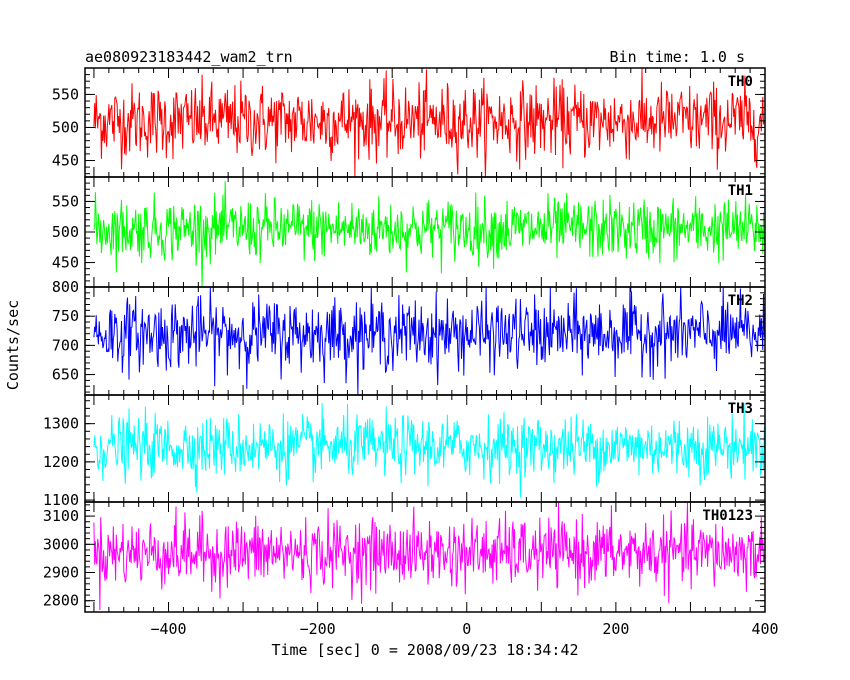 This screenshot has width=850, height=680. What do you see at coordinates (466, 629) in the screenshot?
I see `x-tick-label: 0` at bounding box center [466, 629].